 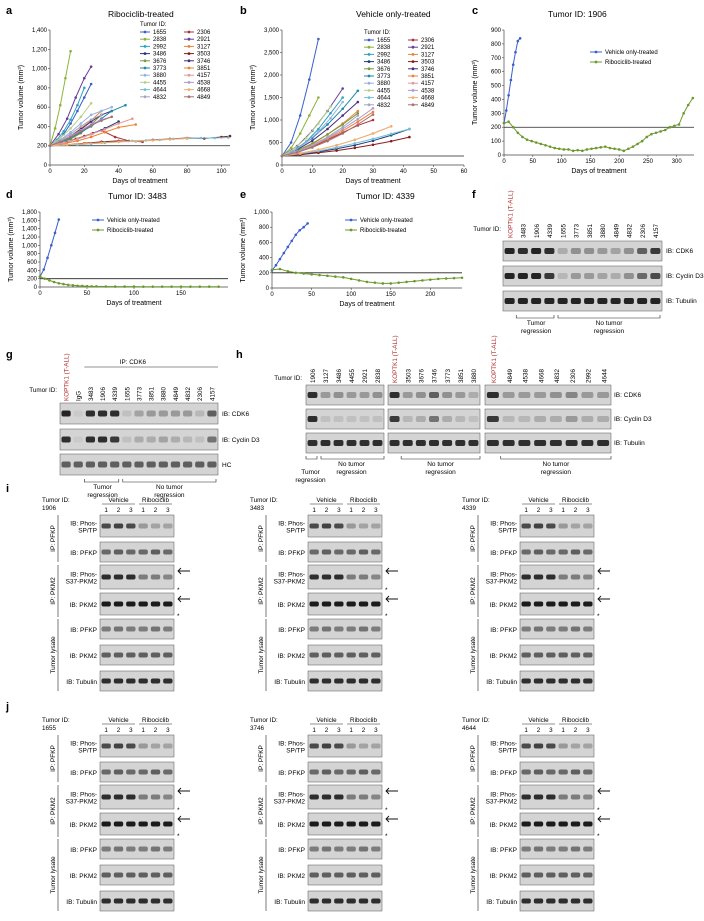 What do you see at coordinates (272, 54) in the screenshot?
I see `y-tick-label: 2,500` at bounding box center [272, 54].